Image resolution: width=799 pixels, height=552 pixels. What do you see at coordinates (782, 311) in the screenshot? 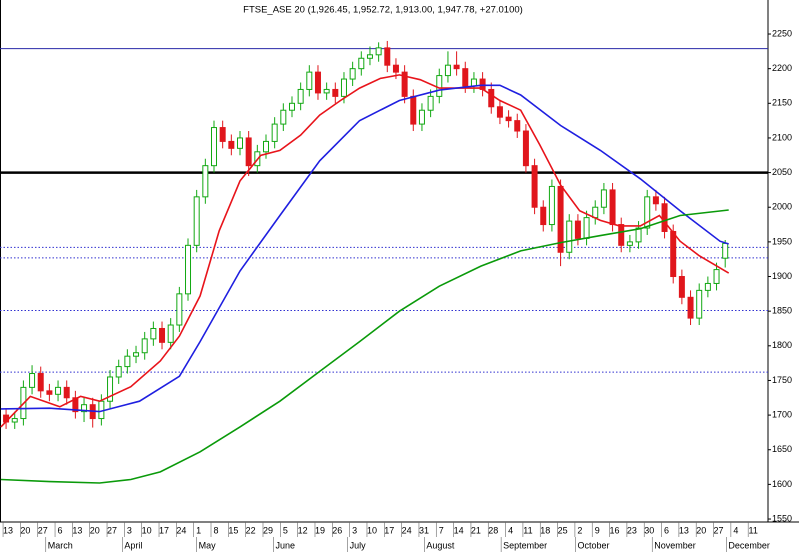
I see `y-tick-label: 1850` at bounding box center [782, 311].